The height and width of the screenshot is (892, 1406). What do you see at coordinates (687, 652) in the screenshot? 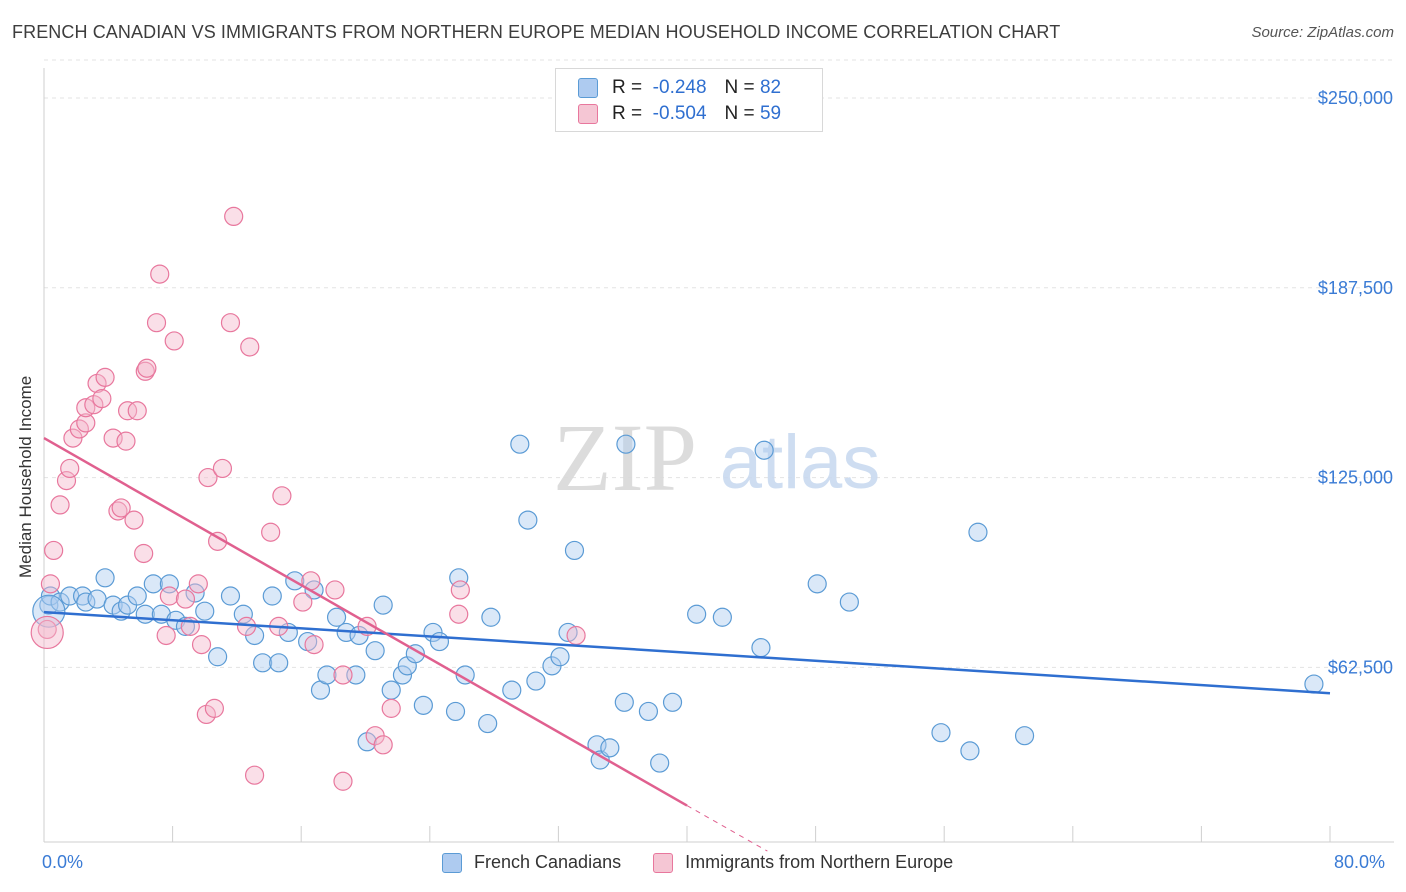
I see `trend-line-blue` at bounding box center [687, 652].